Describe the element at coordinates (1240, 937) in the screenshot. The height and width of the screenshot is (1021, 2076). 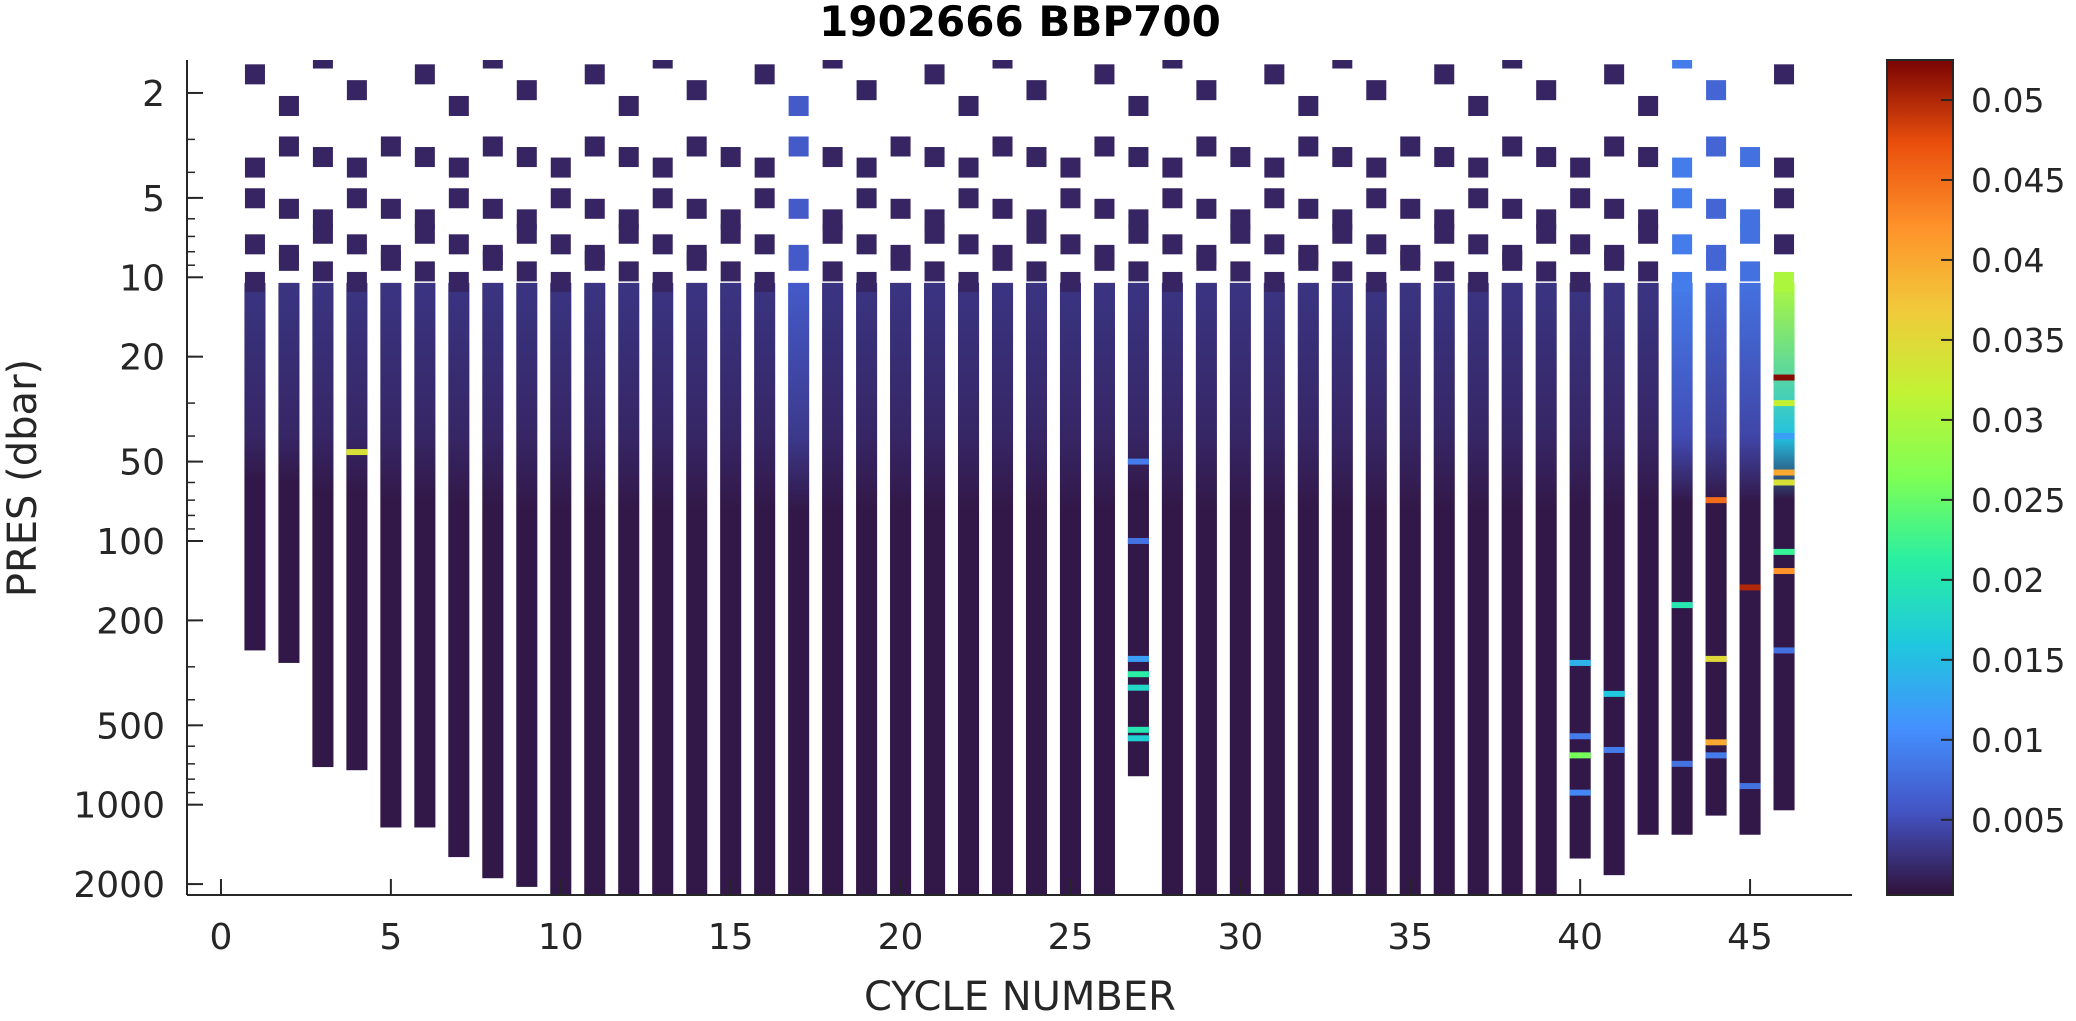
I see `x-tick-label: 30` at that location.